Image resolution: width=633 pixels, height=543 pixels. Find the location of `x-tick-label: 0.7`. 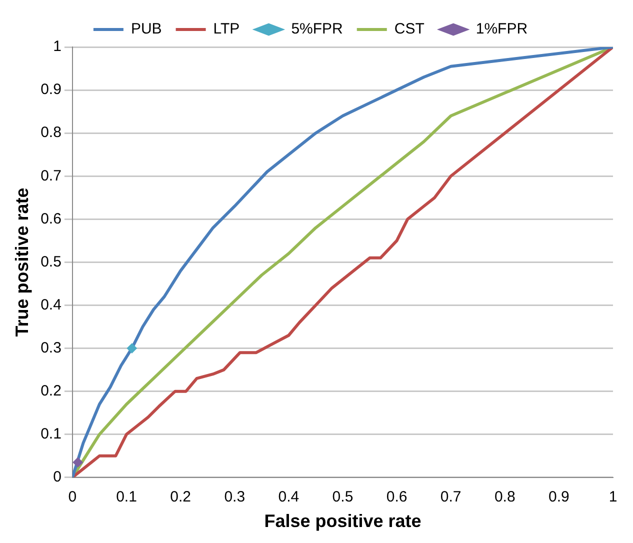

x-tick-label: 0.7 is located at coordinates (451, 497).